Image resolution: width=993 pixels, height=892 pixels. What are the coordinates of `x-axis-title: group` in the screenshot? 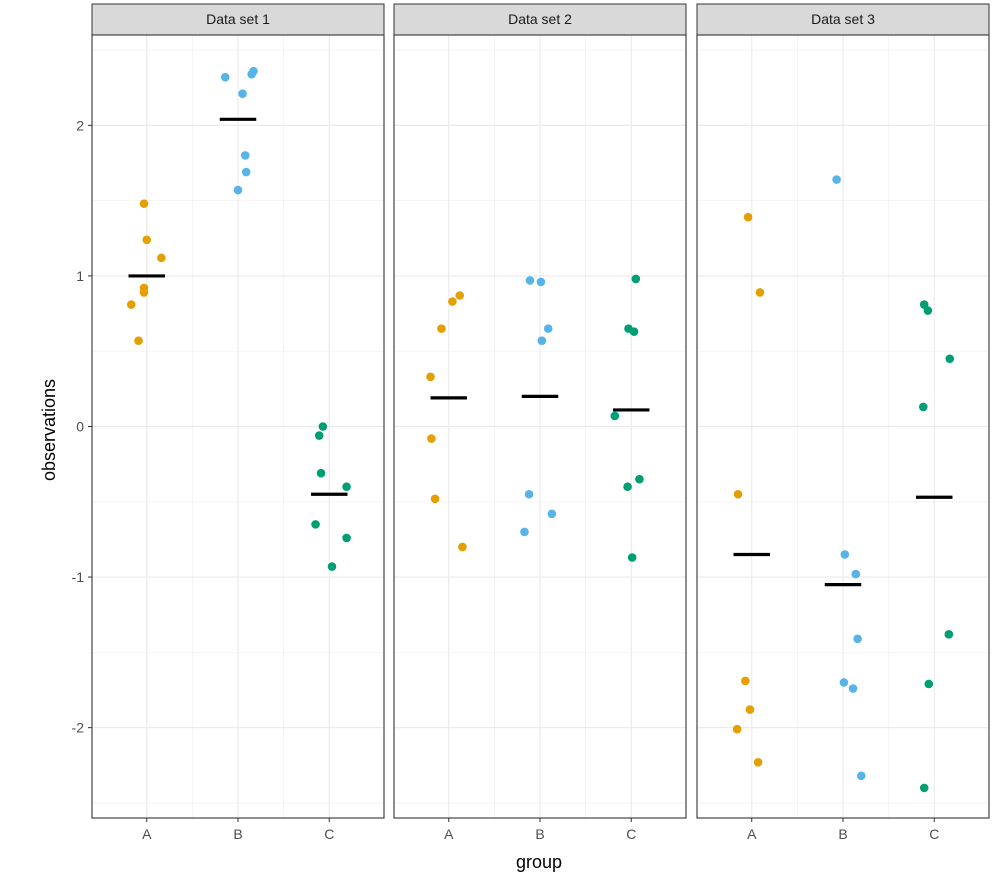 It's located at (539, 862).